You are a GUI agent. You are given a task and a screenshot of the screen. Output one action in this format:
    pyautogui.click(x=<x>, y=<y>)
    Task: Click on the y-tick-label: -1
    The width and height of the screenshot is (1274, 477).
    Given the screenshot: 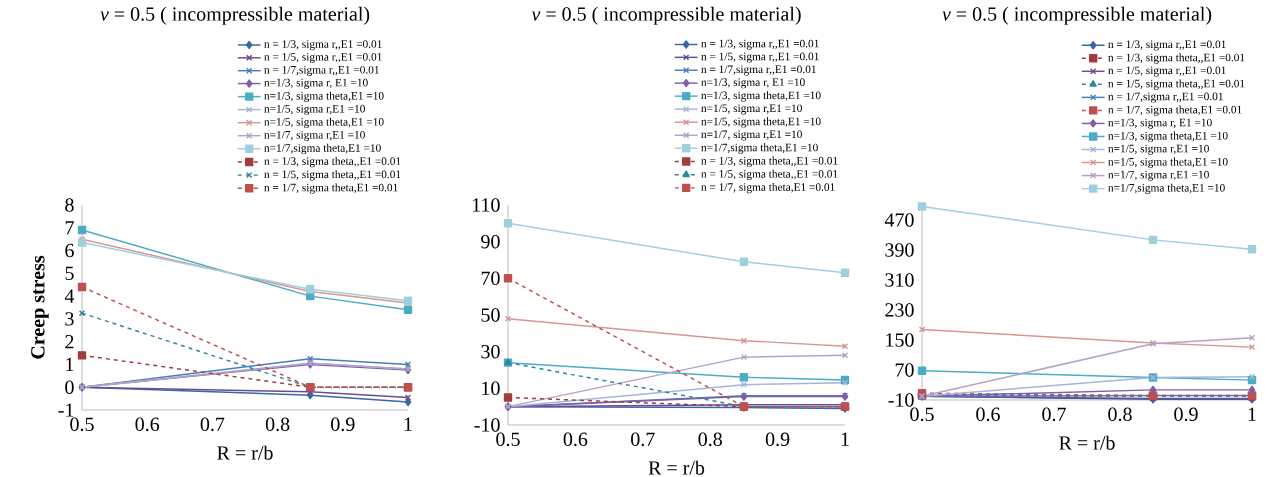 What is the action you would take?
    pyautogui.click(x=66, y=410)
    